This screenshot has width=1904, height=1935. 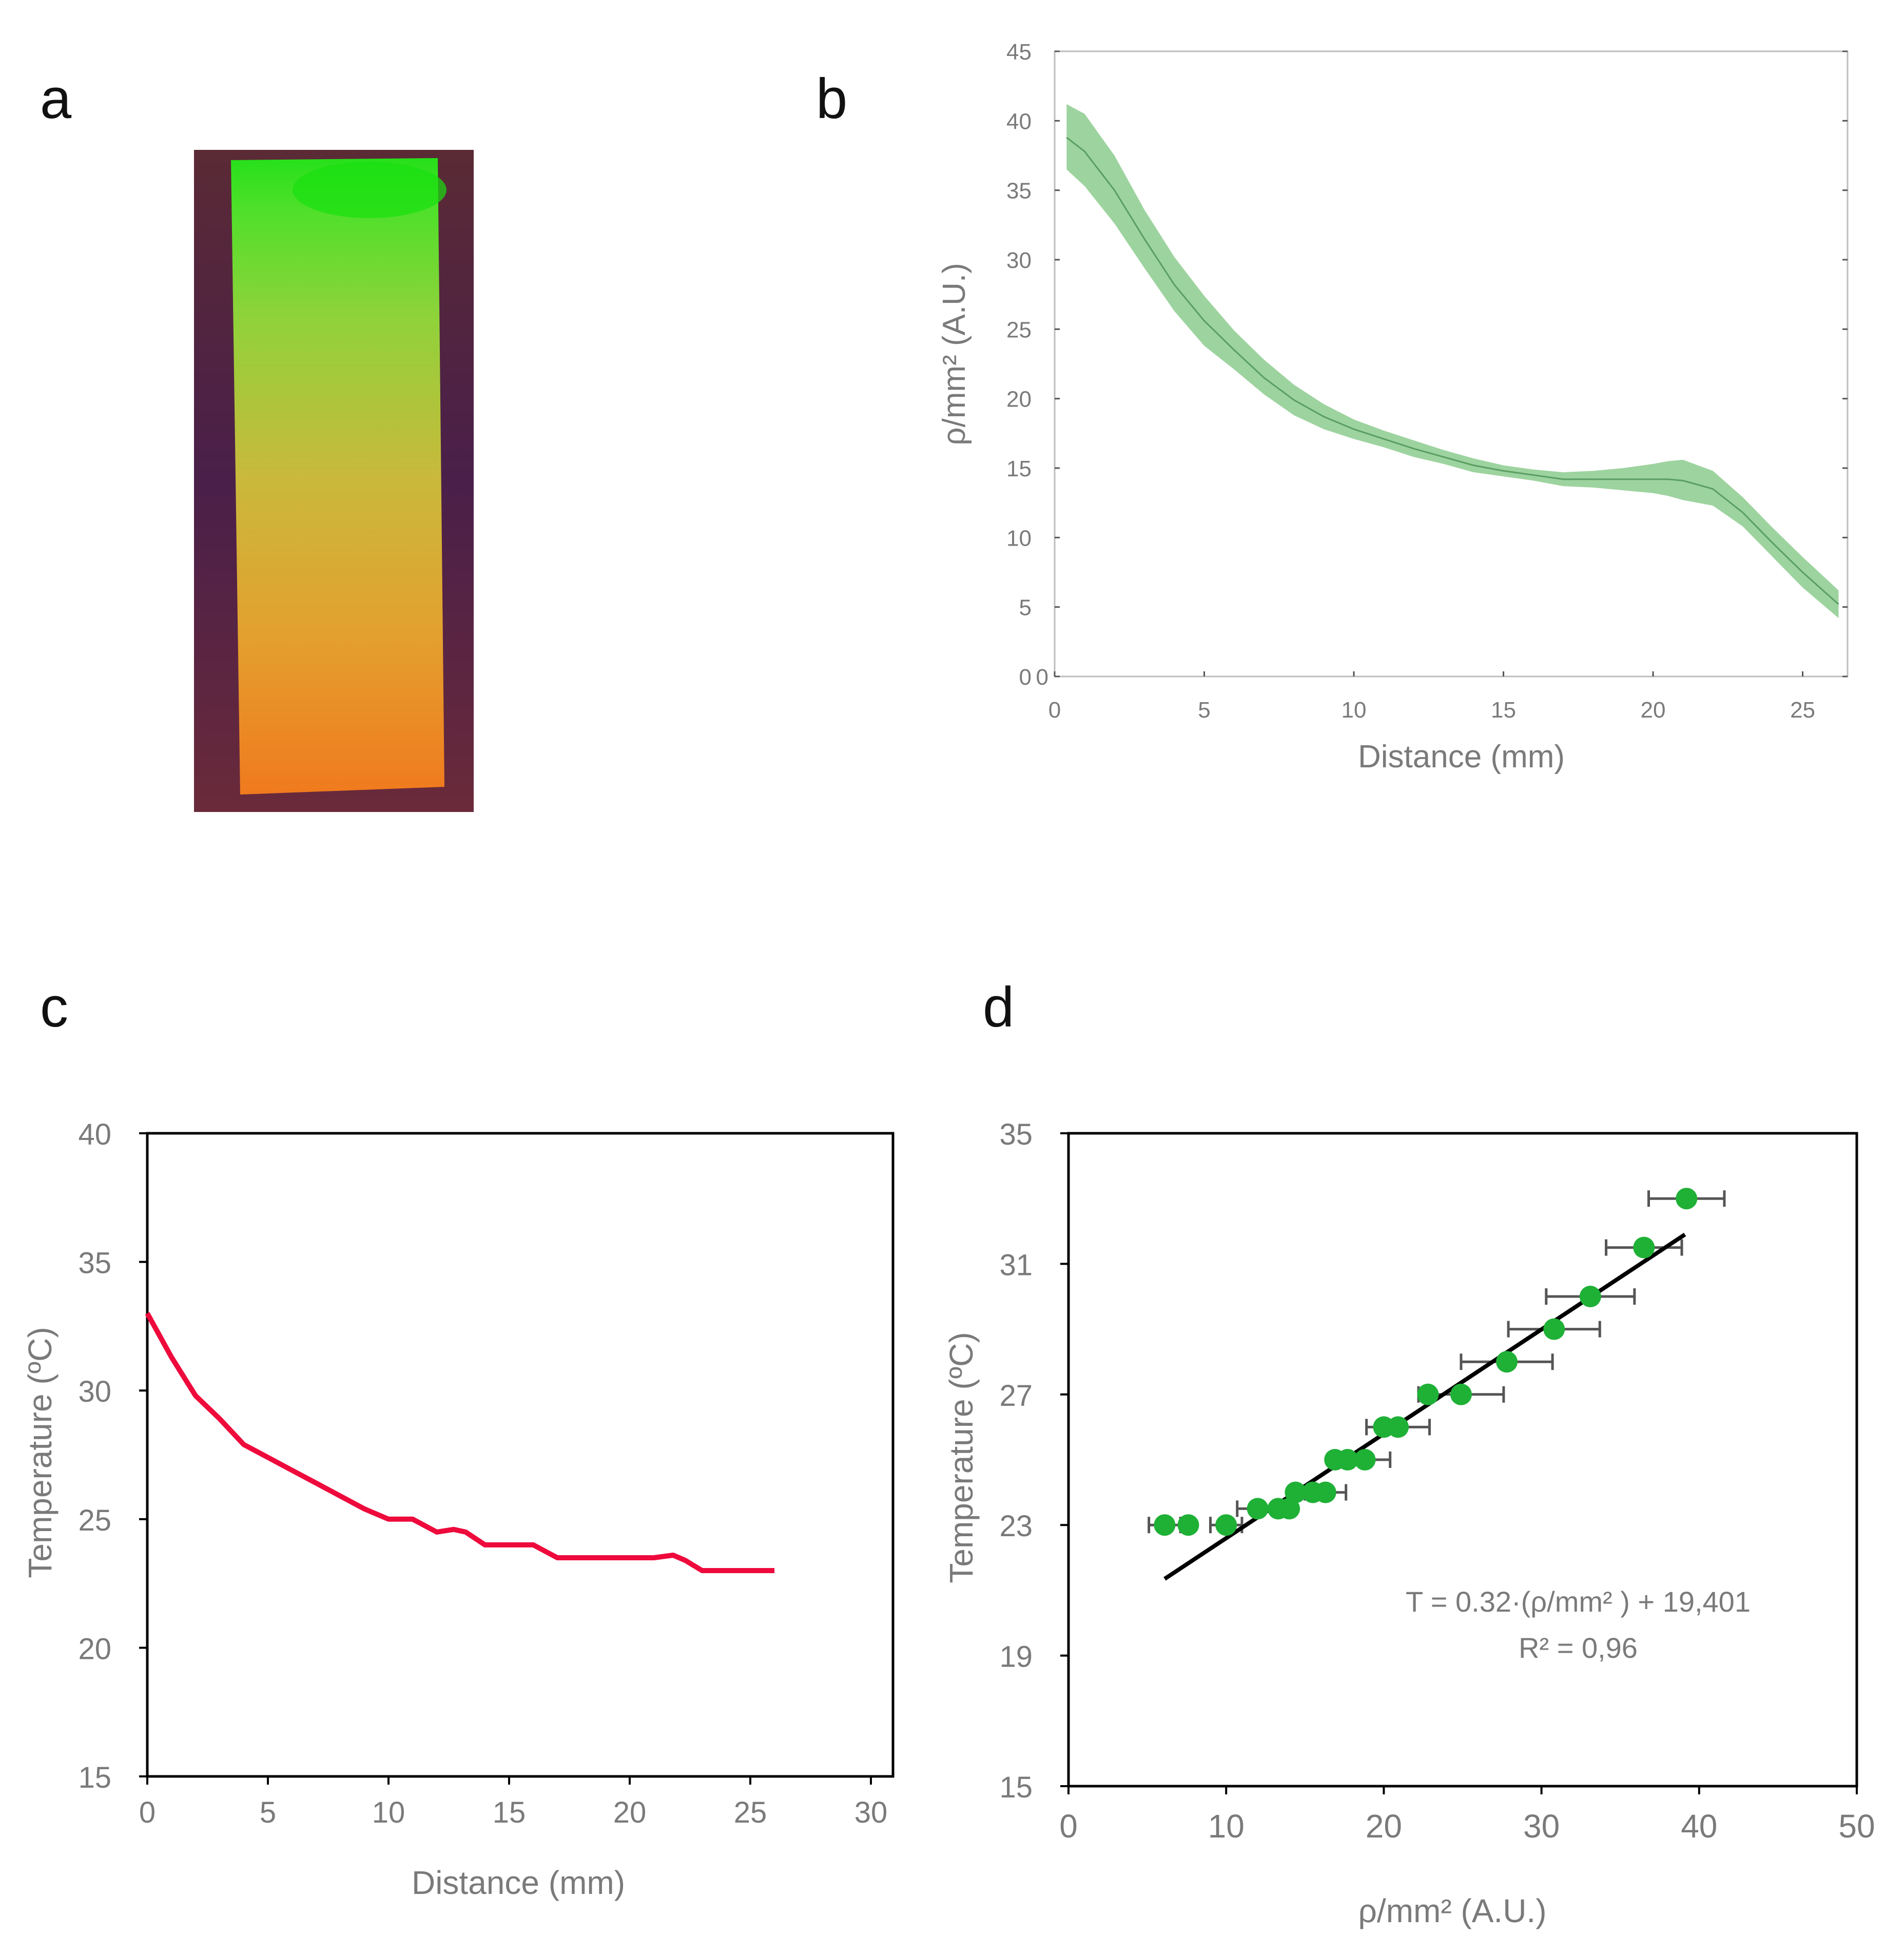 What do you see at coordinates (1025, 608) in the screenshot?
I see `y-tick-label: 5` at bounding box center [1025, 608].